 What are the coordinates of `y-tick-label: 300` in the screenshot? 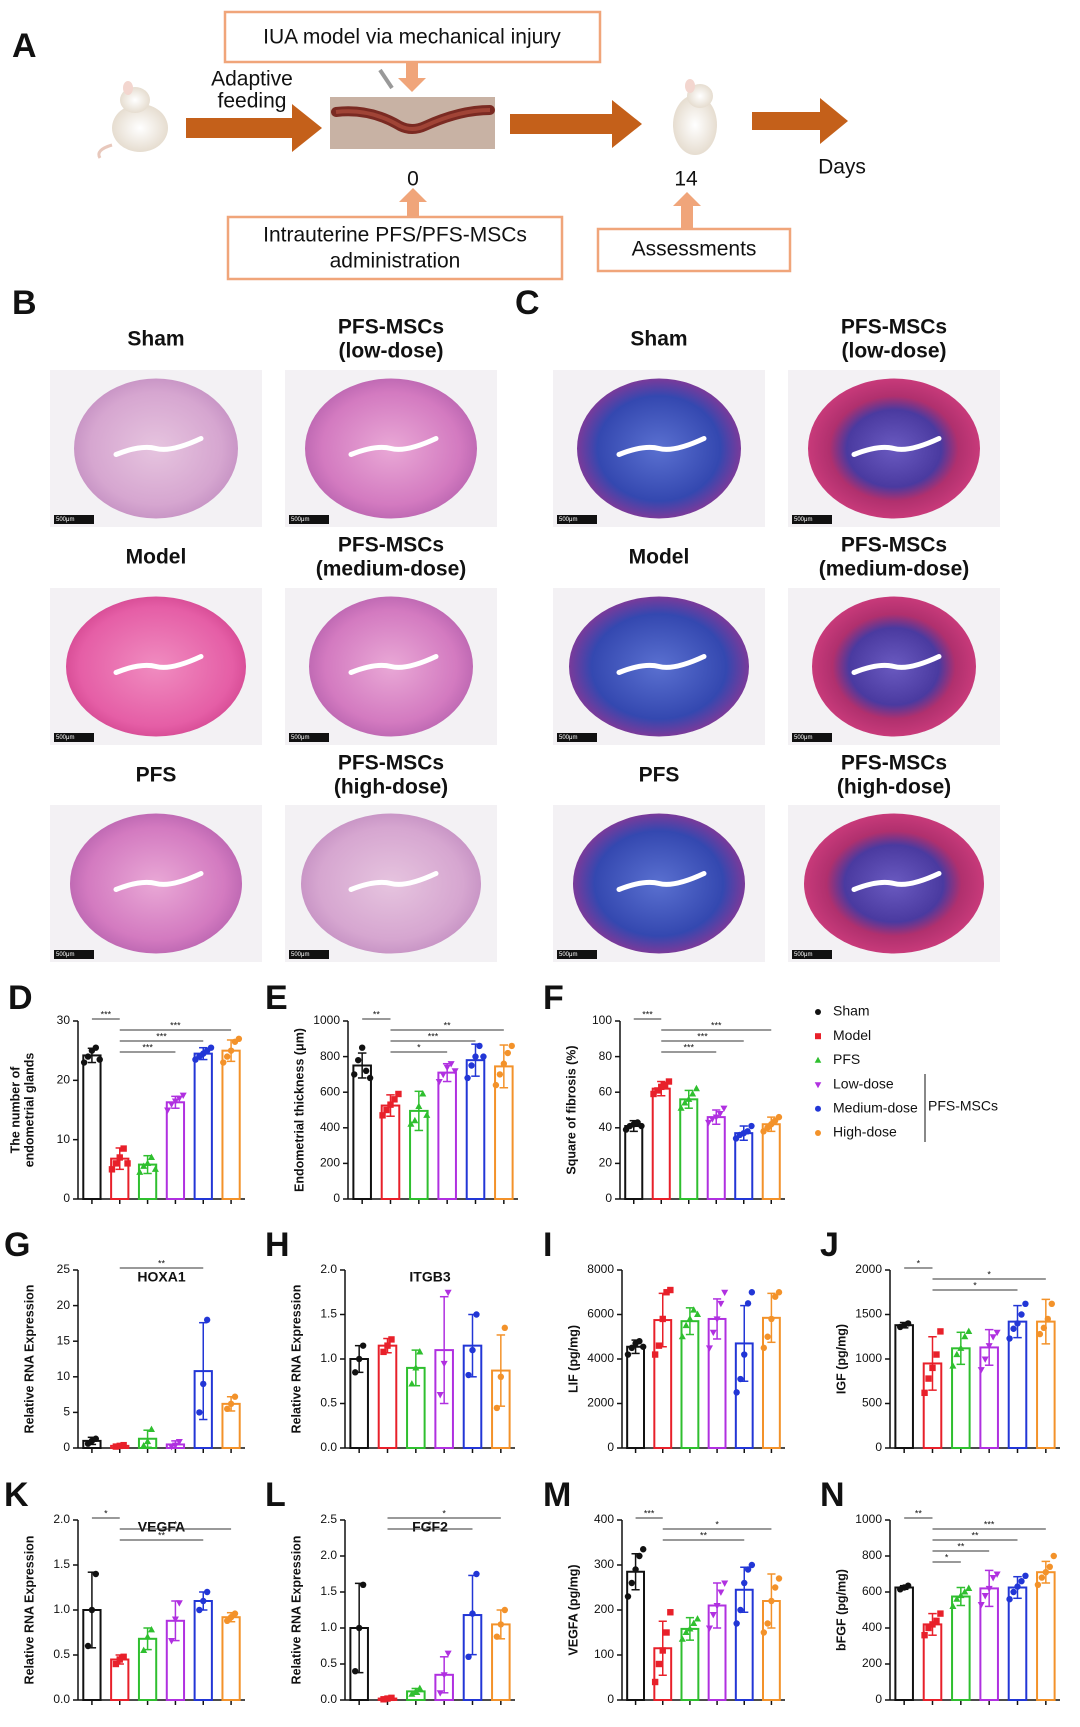 It's located at (604, 1564).